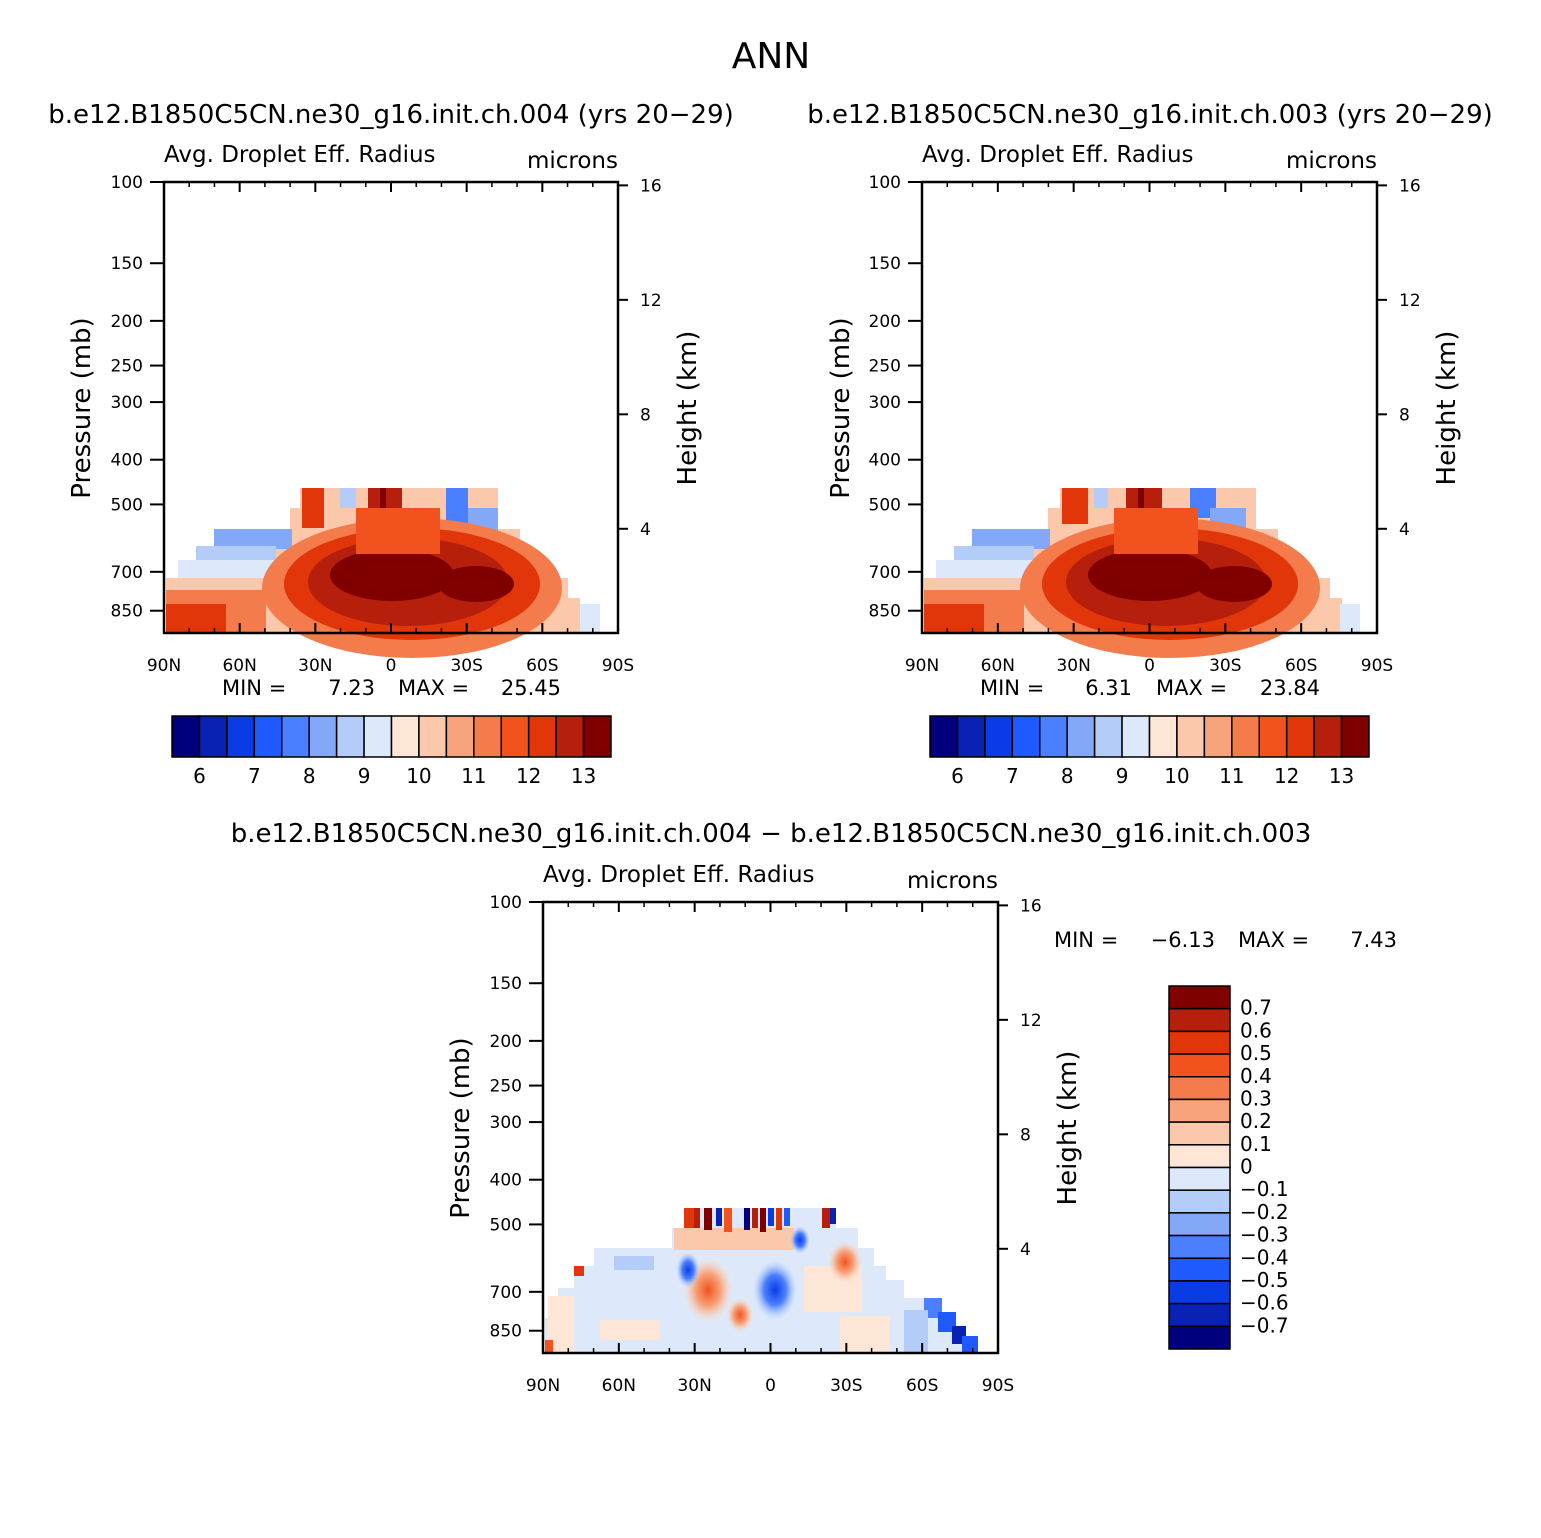 The image size is (1541, 1538). What do you see at coordinates (1256, 1053) in the screenshot?
I see `panel-3-colorbar-label: 0.5` at bounding box center [1256, 1053].